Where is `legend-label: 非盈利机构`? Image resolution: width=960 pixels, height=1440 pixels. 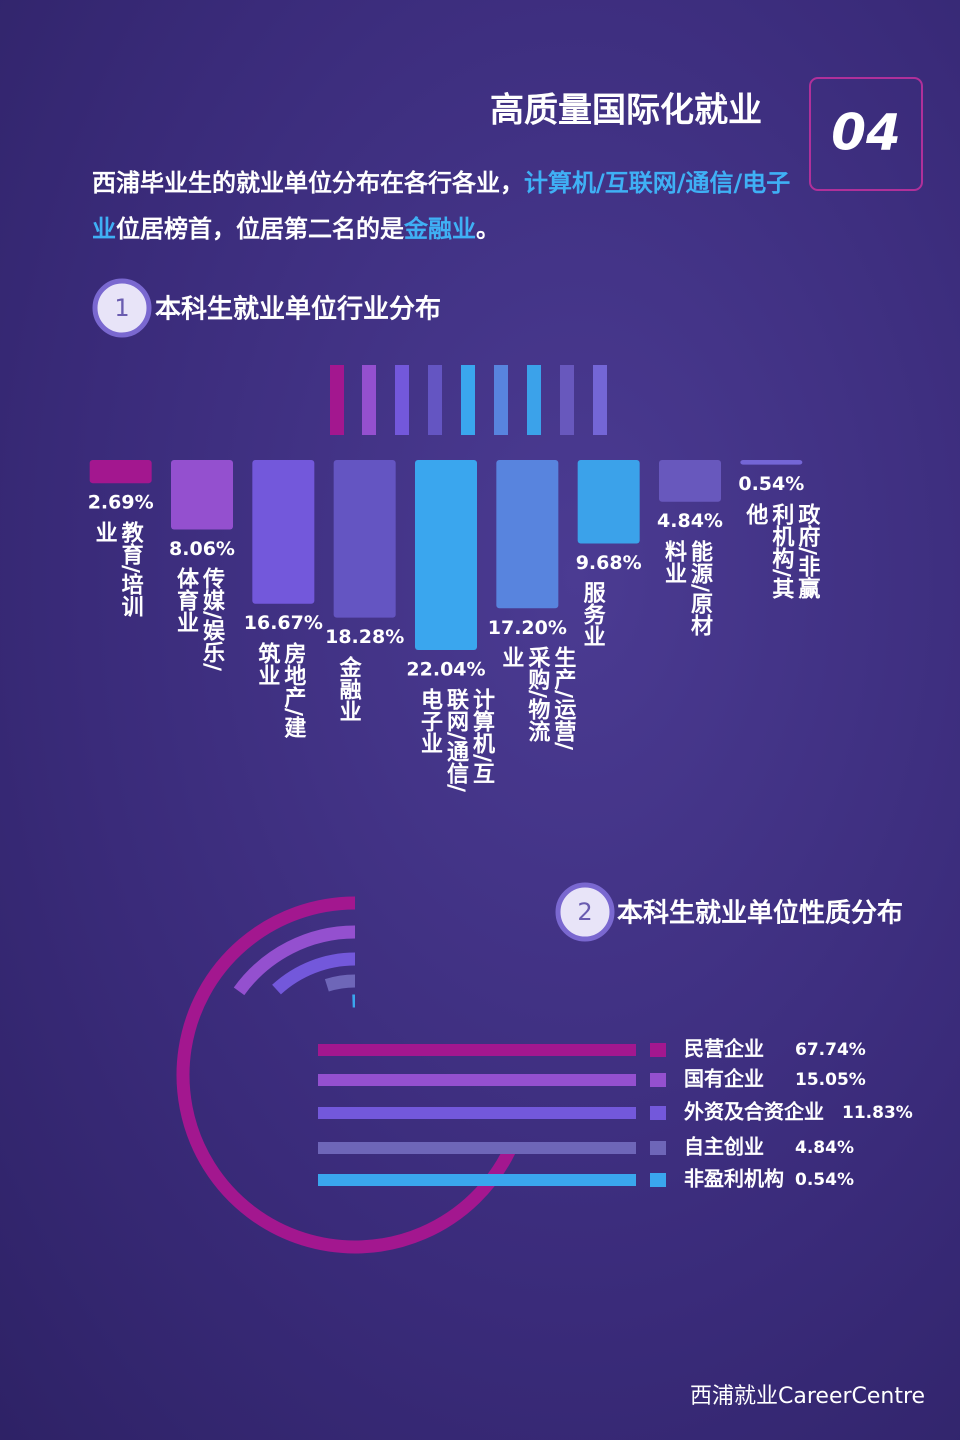 legend-label: 非盈利机构 is located at coordinates (734, 1179).